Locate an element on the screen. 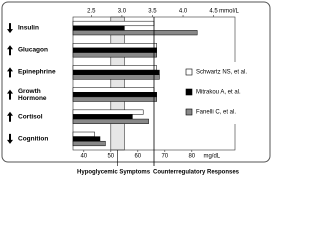 The height and width of the screenshot is (240, 320). x2-tick-label: 3.5 is located at coordinates (152, 12).